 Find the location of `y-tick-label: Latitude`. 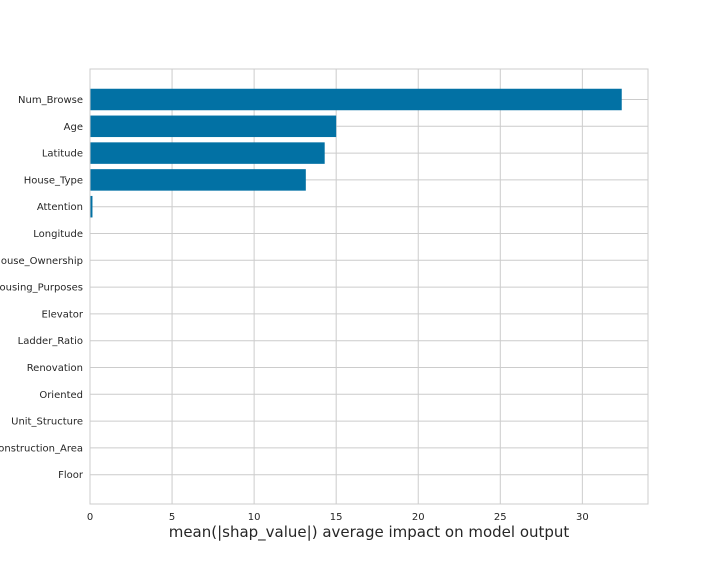

y-tick-label: Latitude is located at coordinates (62, 154).